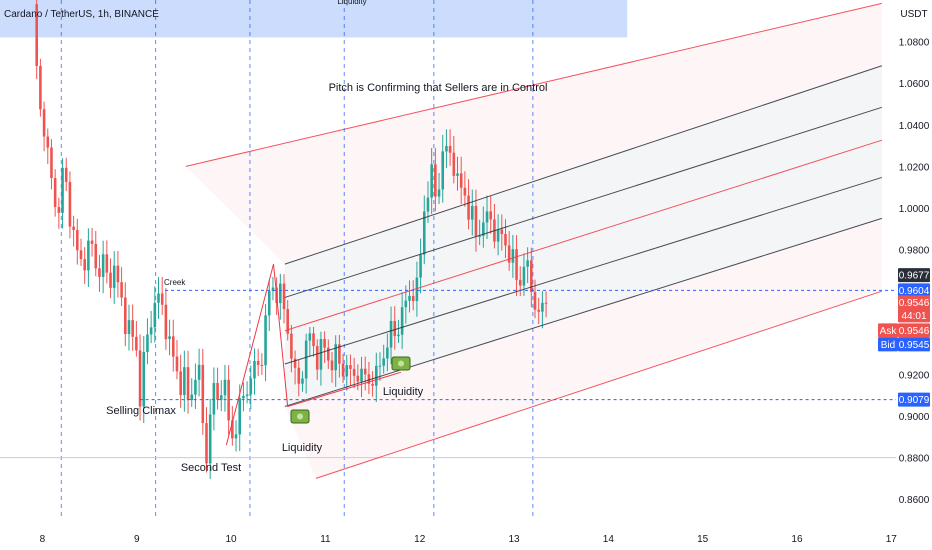  Describe the element at coordinates (401, 363) in the screenshot. I see `money-icon-coin` at that location.